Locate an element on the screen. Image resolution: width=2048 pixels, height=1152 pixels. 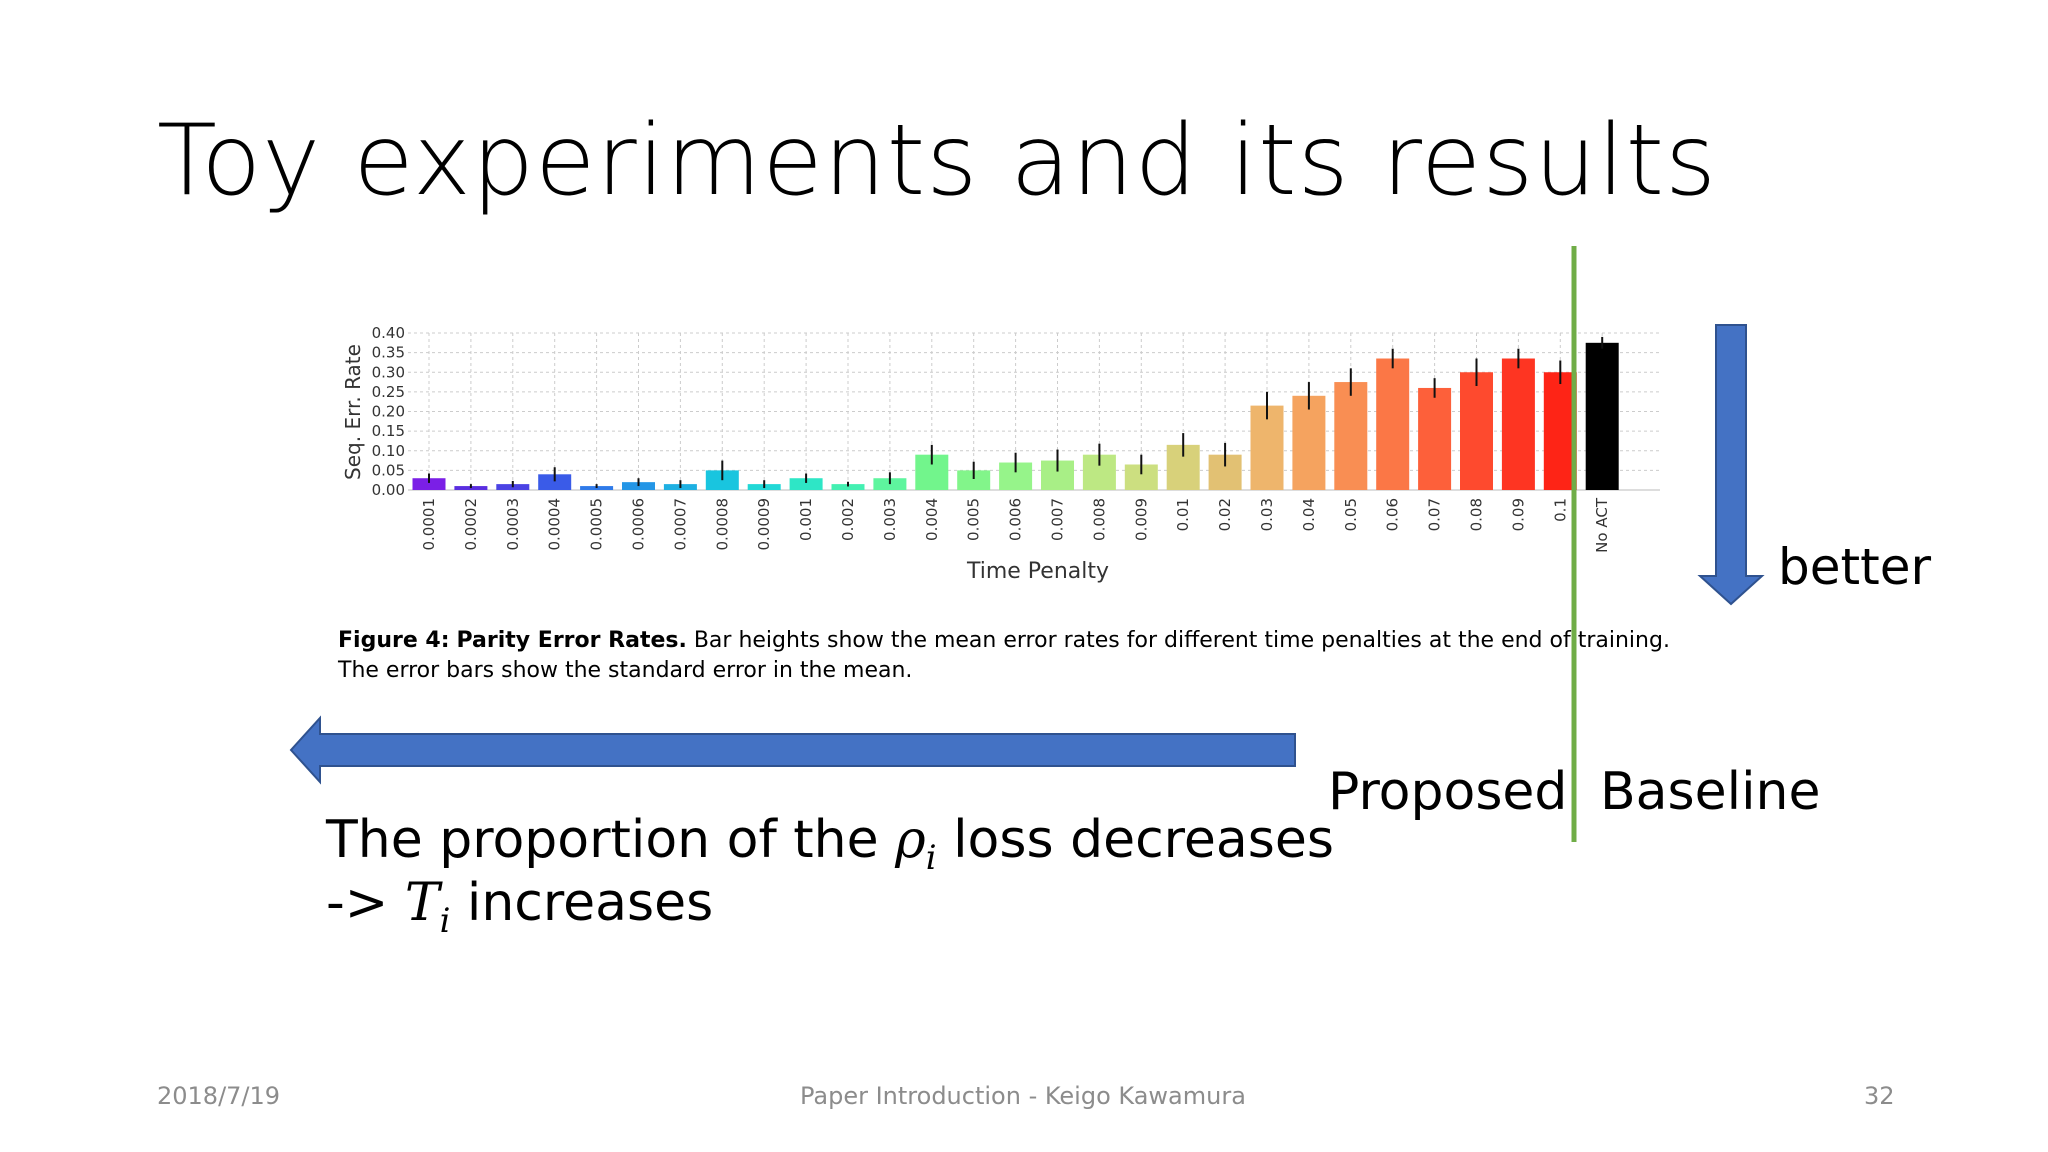
x-tick-label: 0.002 is located at coordinates (848, 519).